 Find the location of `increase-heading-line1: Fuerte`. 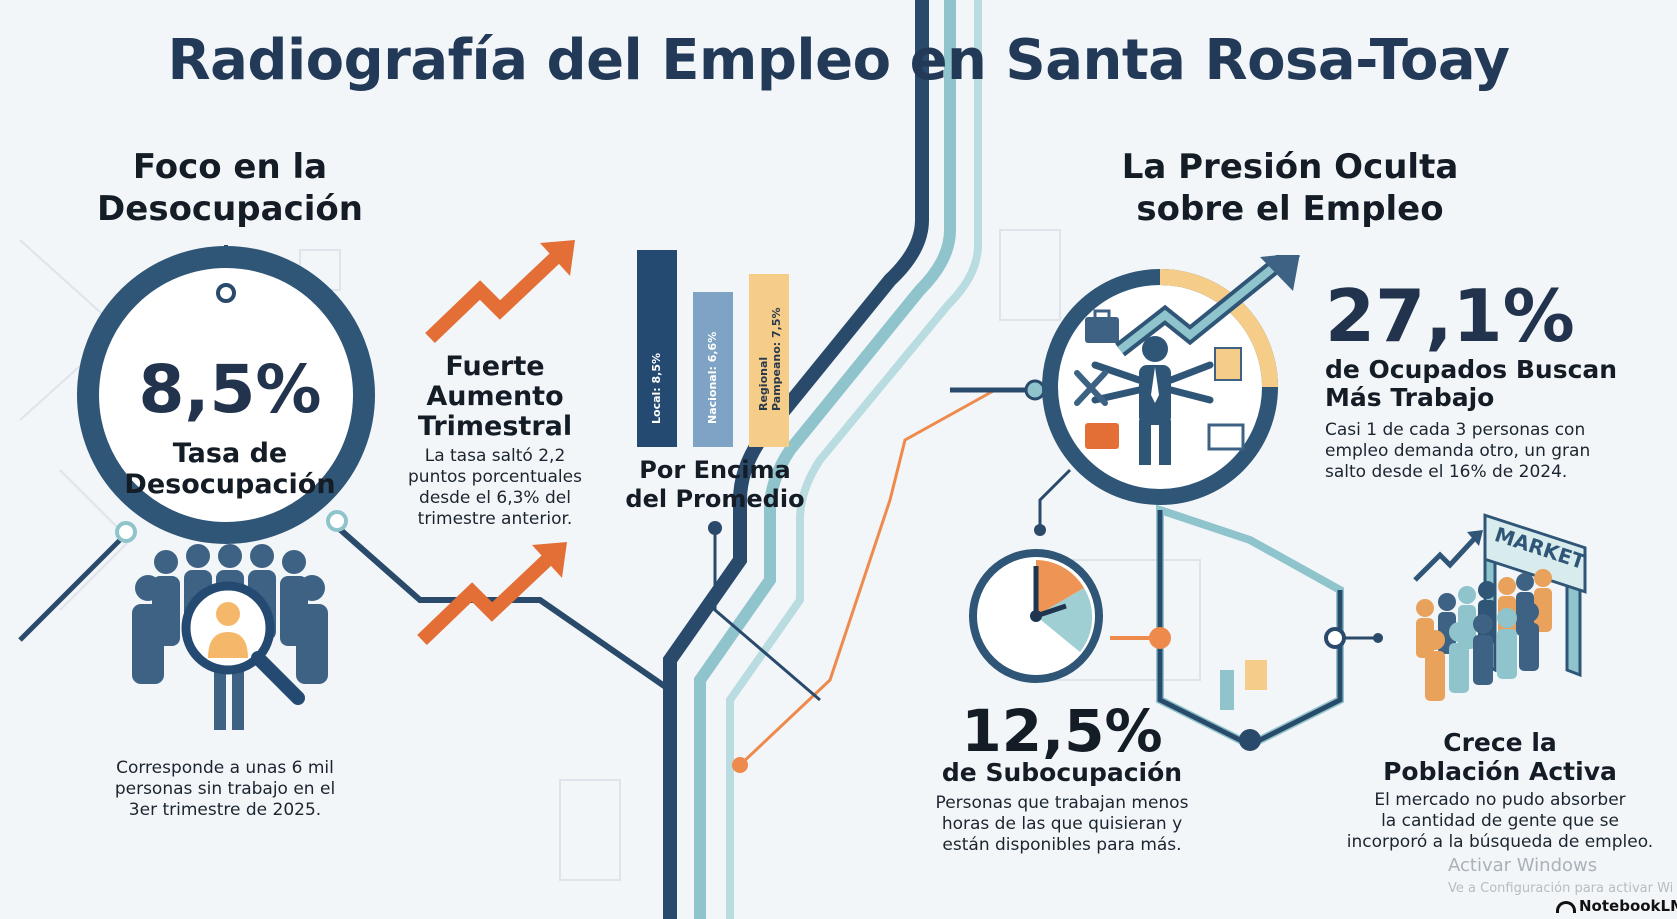

increase-heading-line1: Fuerte is located at coordinates (495, 366).